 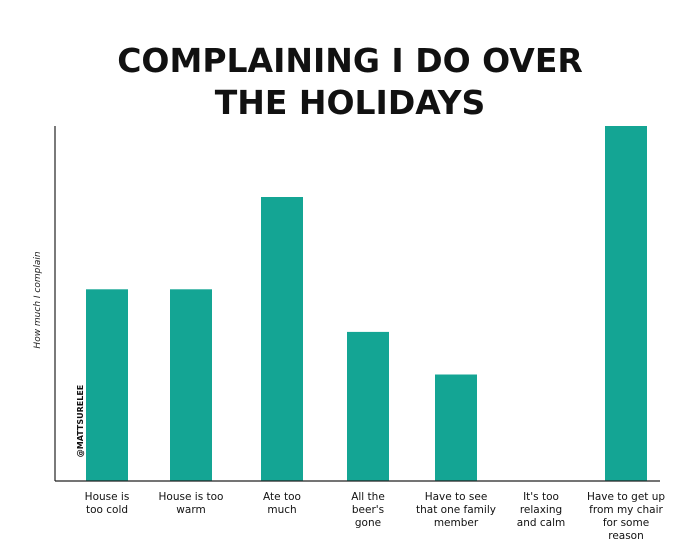 What do you see at coordinates (38, 299) in the screenshot?
I see `y-axis-label: How much I complain` at bounding box center [38, 299].